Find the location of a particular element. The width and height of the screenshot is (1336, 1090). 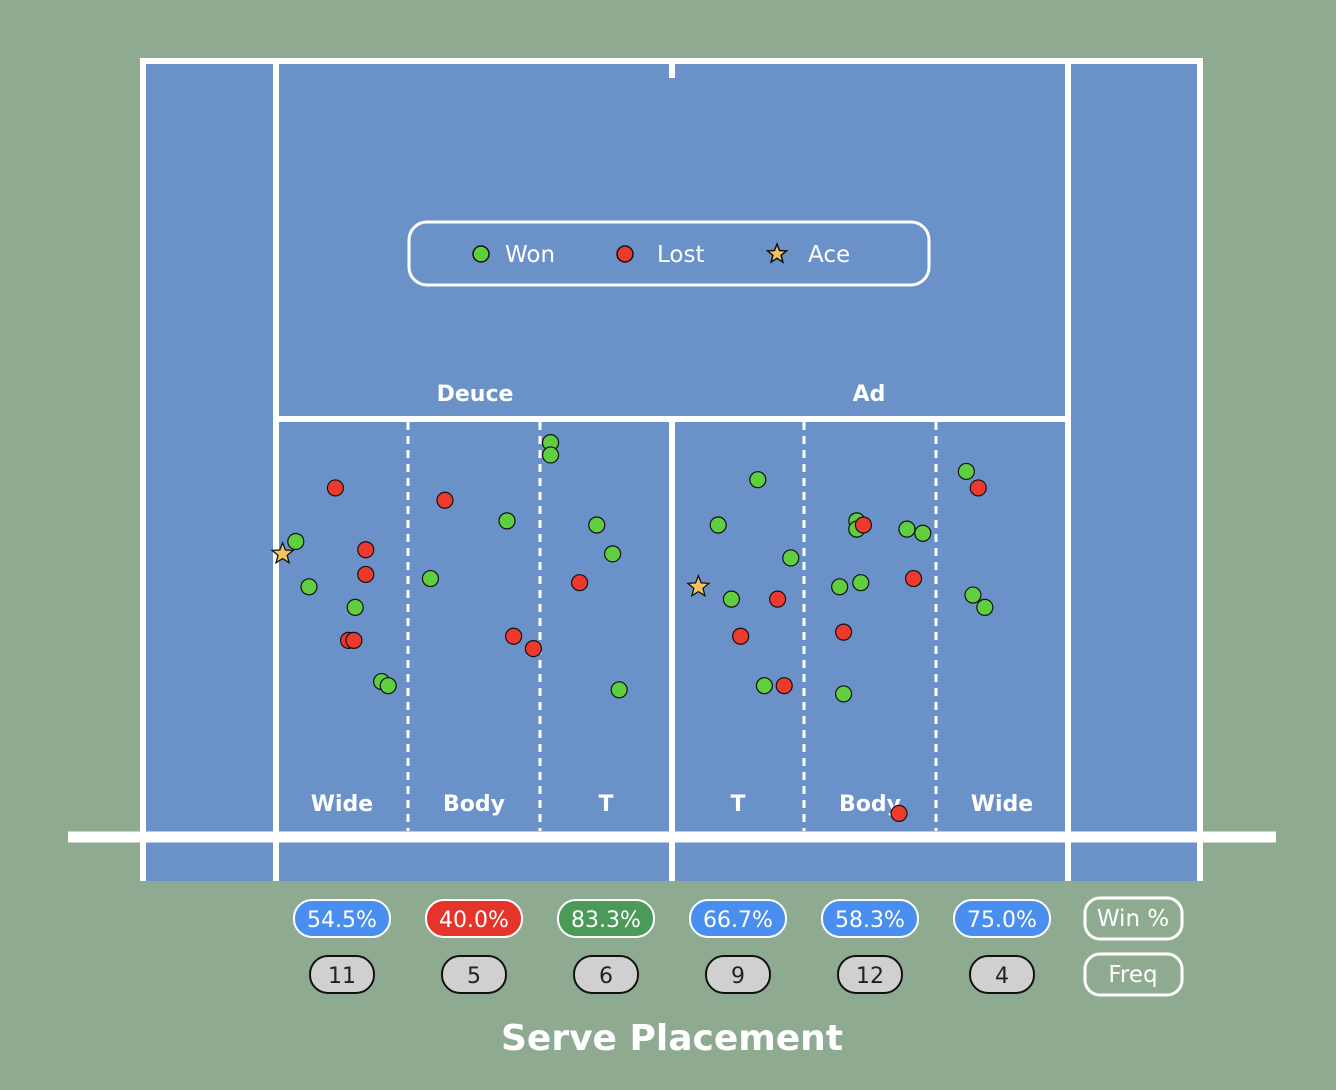

freq-row-label-box is located at coordinates (1133, 974).